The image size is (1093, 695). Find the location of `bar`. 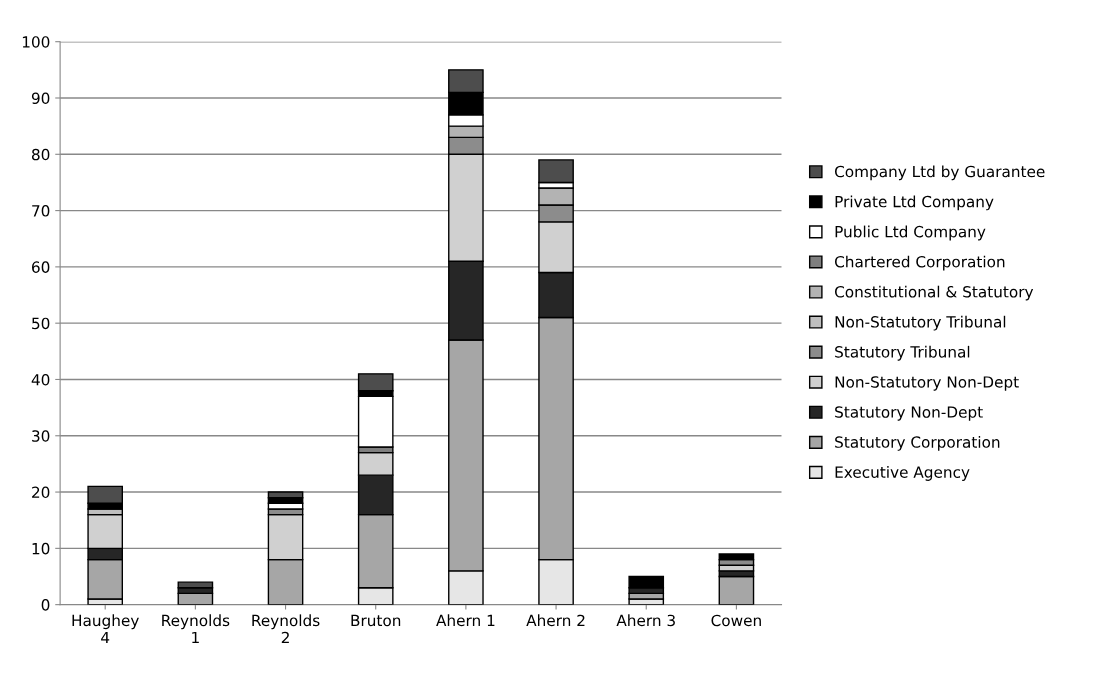

bar is located at coordinates (736, 590).